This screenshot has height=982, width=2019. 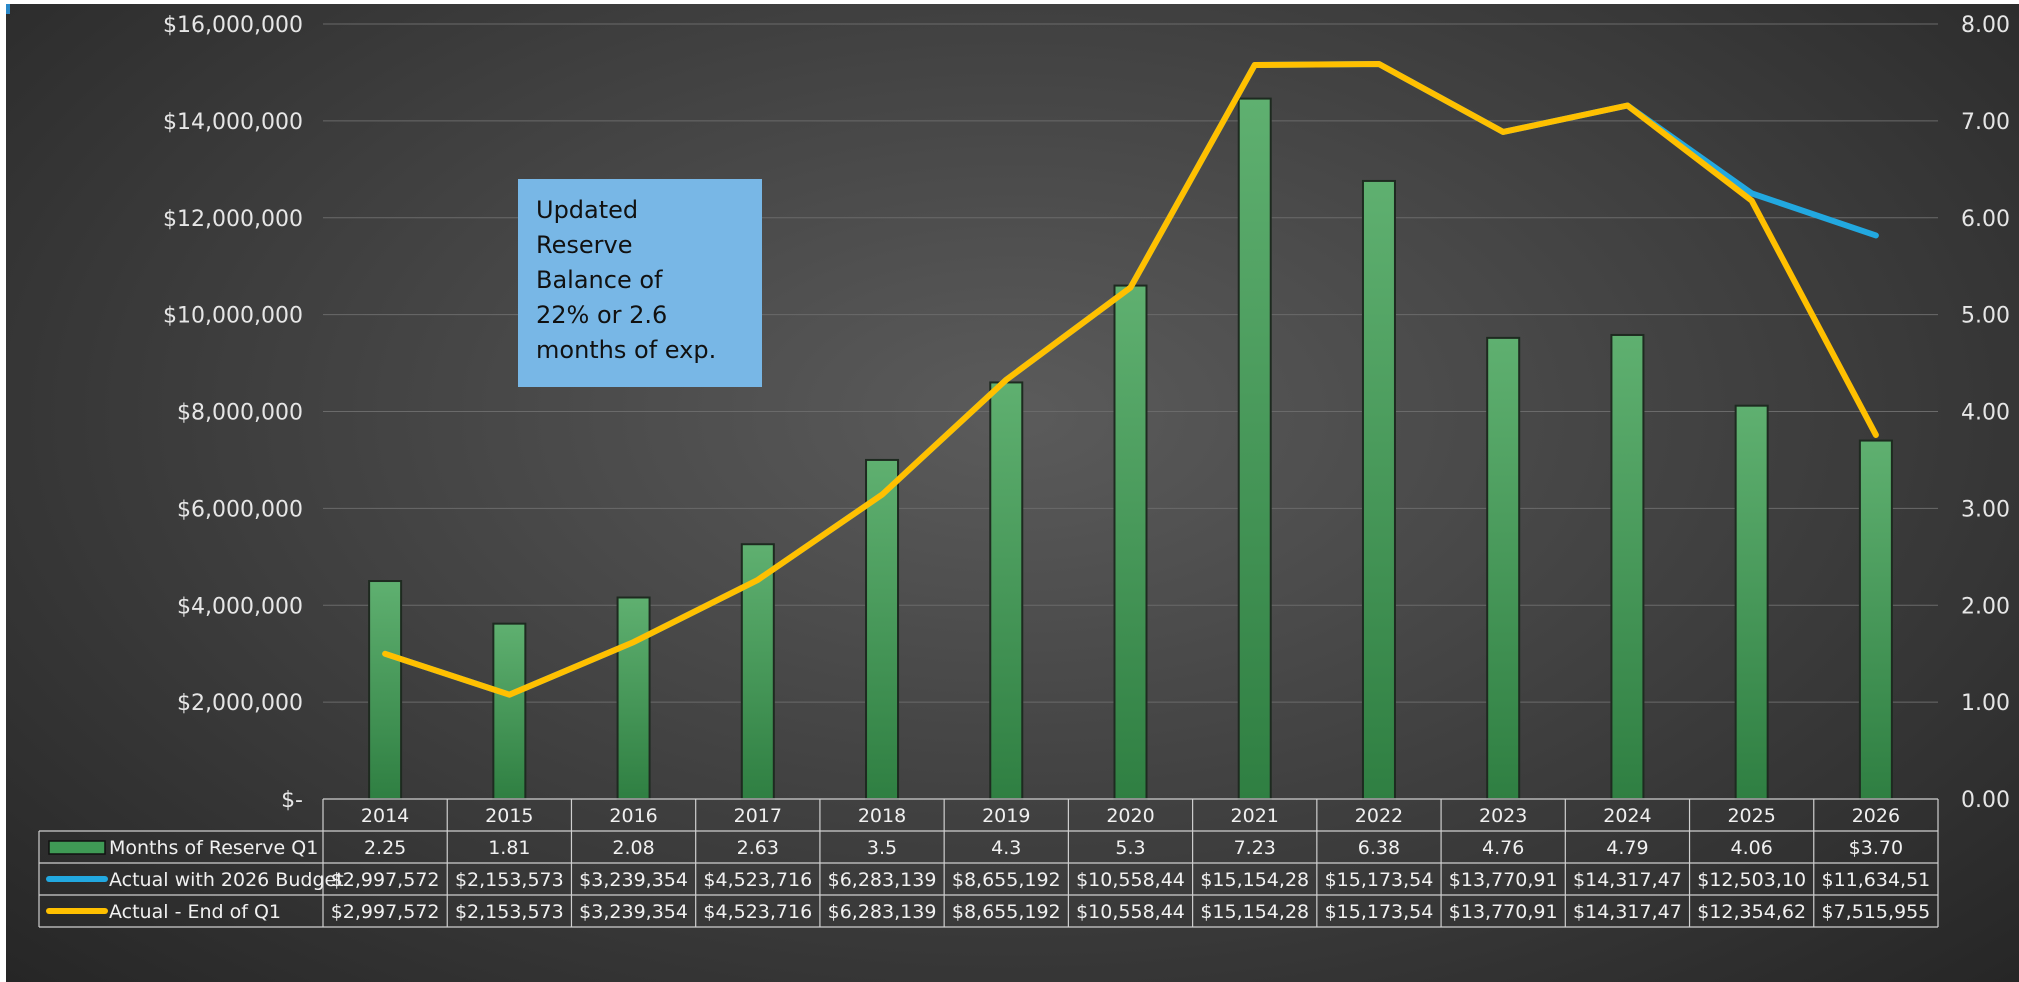 I want to click on data-cell: $7,515,955, so click(x=1875, y=912).